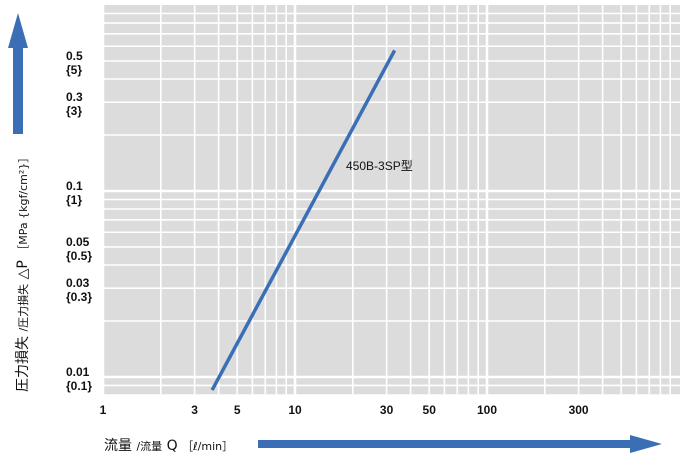 This screenshot has width=685, height=459. I want to click on y-tick-sublabel: {1}, so click(74, 200).